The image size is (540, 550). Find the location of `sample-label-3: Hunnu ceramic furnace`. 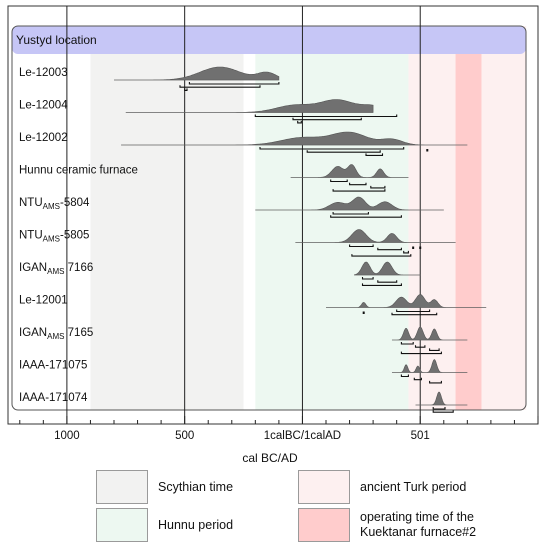

sample-label-3: Hunnu ceramic furnace is located at coordinates (78, 171).